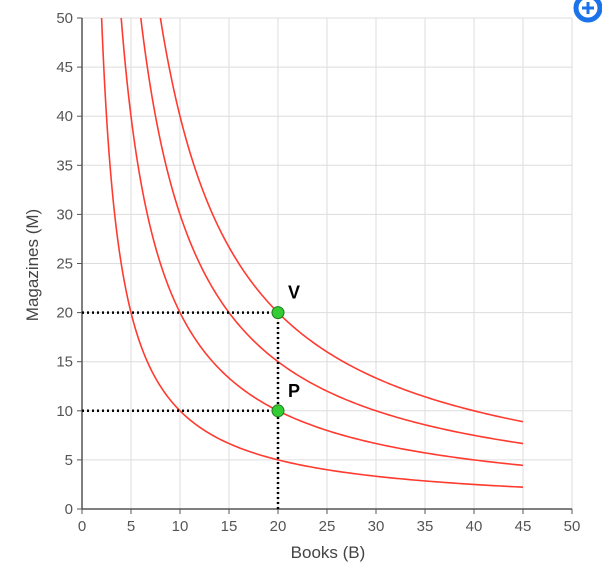 This screenshot has width=602, height=582. What do you see at coordinates (278, 313) in the screenshot?
I see `point-v` at bounding box center [278, 313].